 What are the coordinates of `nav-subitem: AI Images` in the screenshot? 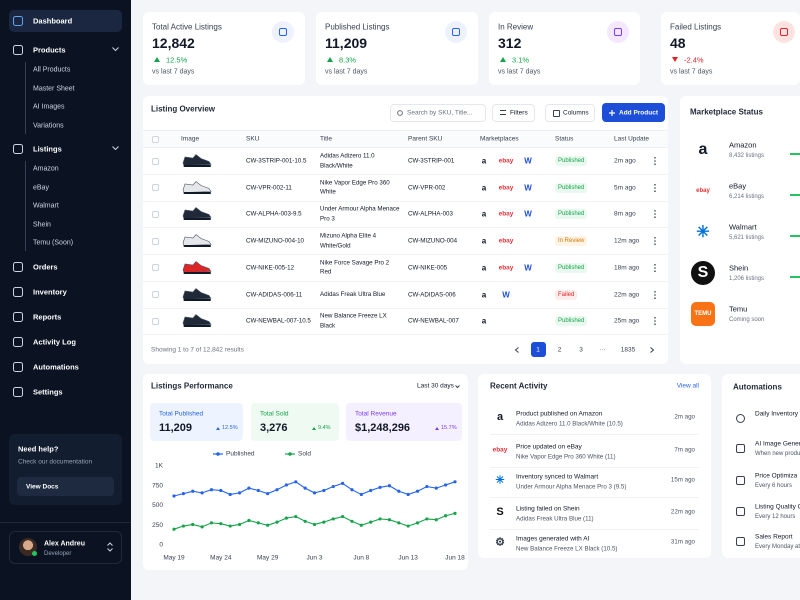 It's located at (49, 107).